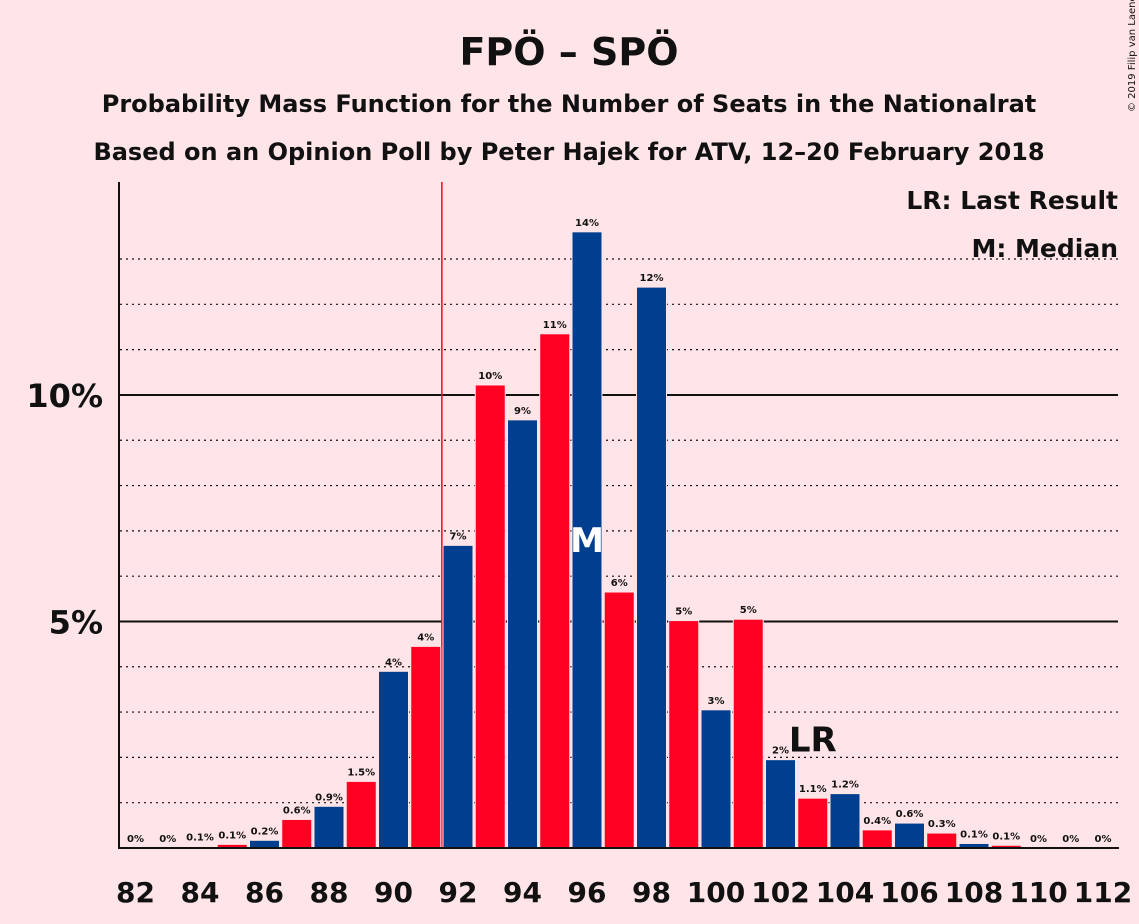 This screenshot has height=924, width=1139. Describe the element at coordinates (813, 740) in the screenshot. I see `last-result-marker: LR` at that location.